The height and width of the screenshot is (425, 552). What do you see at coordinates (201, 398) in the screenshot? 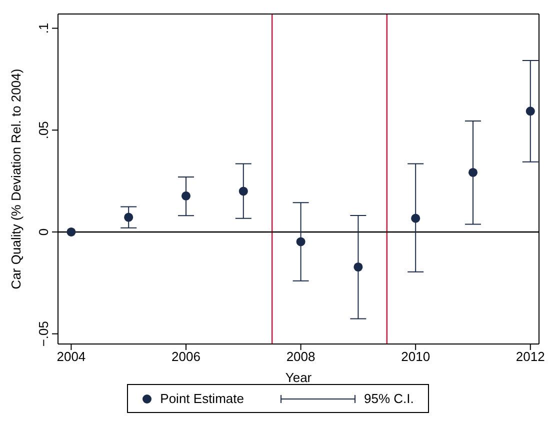
I see `legend-label: Point Estimate` at bounding box center [201, 398].